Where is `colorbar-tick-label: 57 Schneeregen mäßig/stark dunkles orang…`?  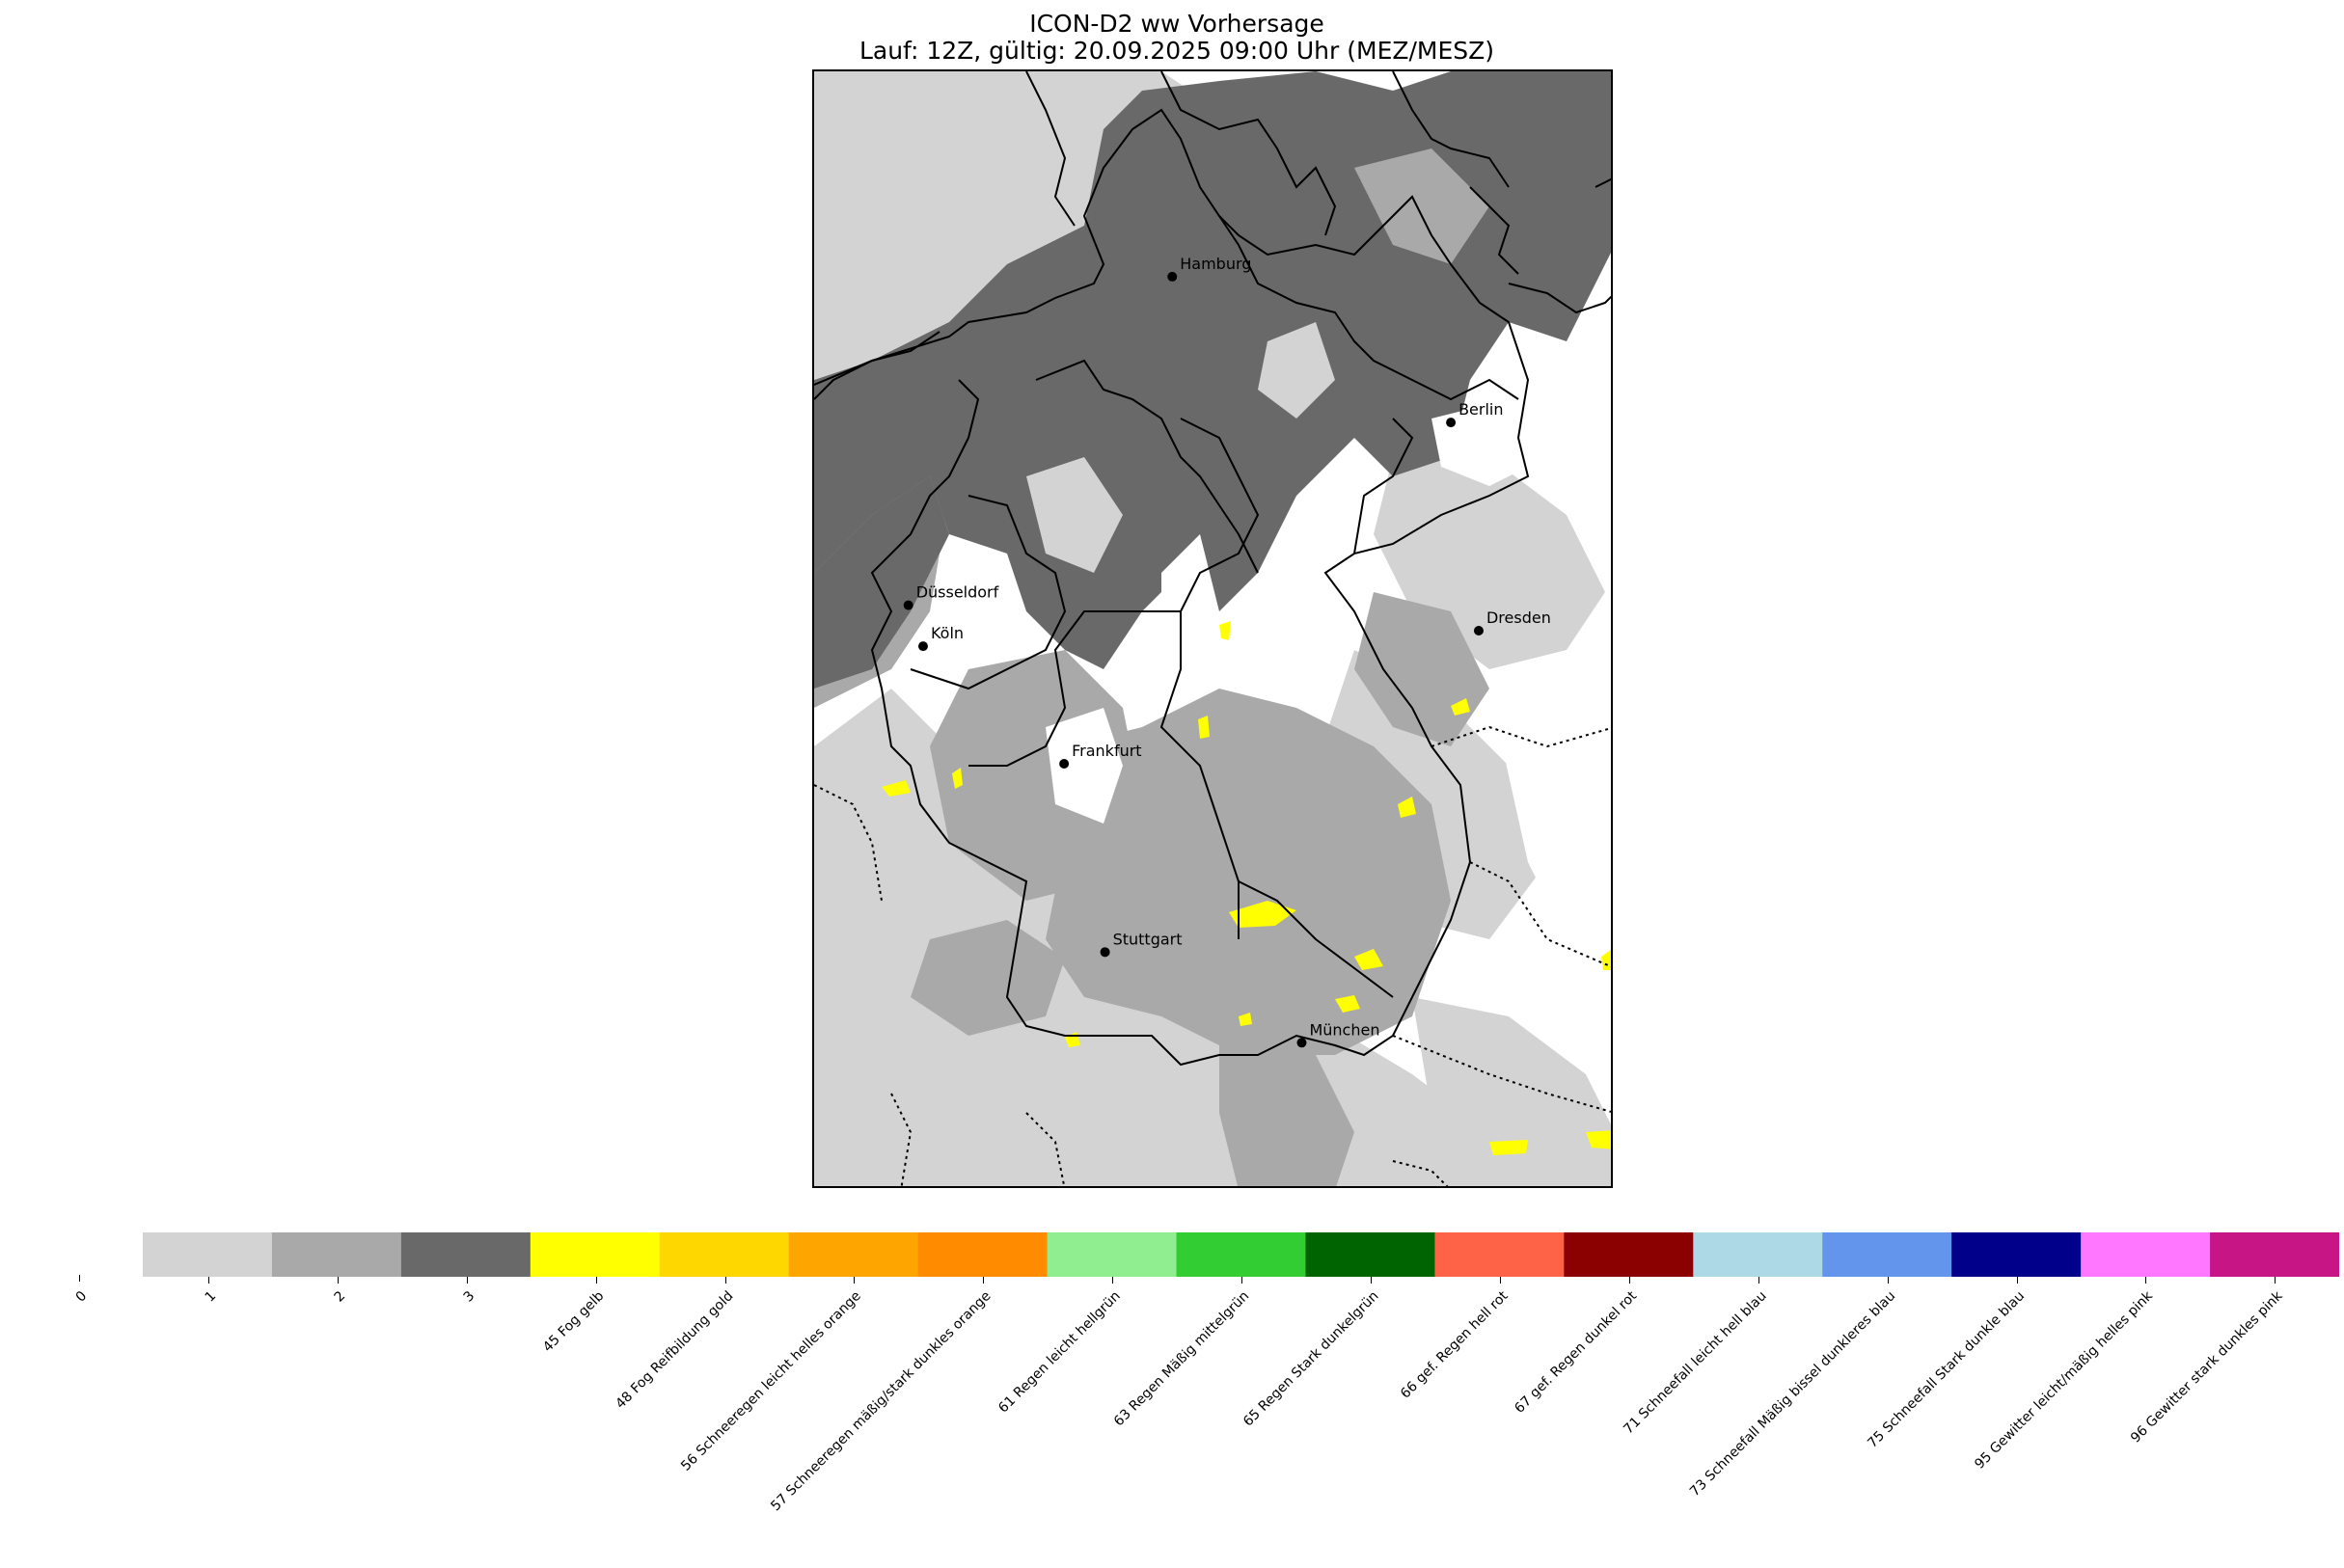
colorbar-tick-label: 57 Schneeregen mäßig/stark dunkles orang… is located at coordinates (881, 1401).